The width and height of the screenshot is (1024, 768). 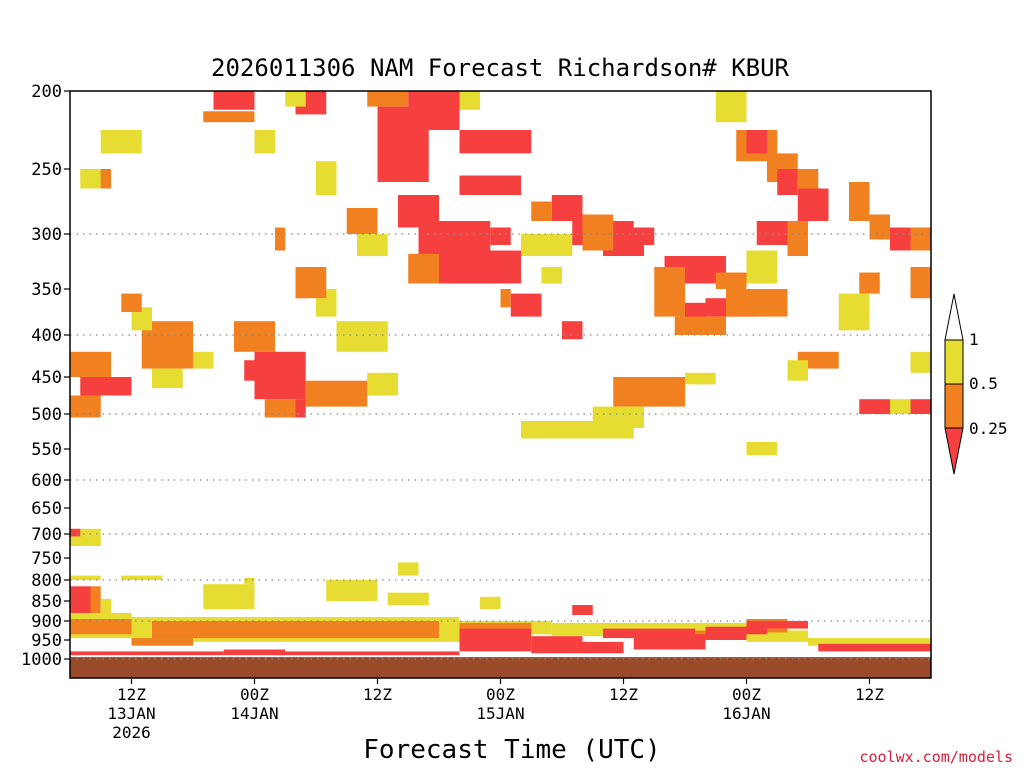 What do you see at coordinates (500, 713) in the screenshot?
I see `x-tick-date: 15JAN` at bounding box center [500, 713].